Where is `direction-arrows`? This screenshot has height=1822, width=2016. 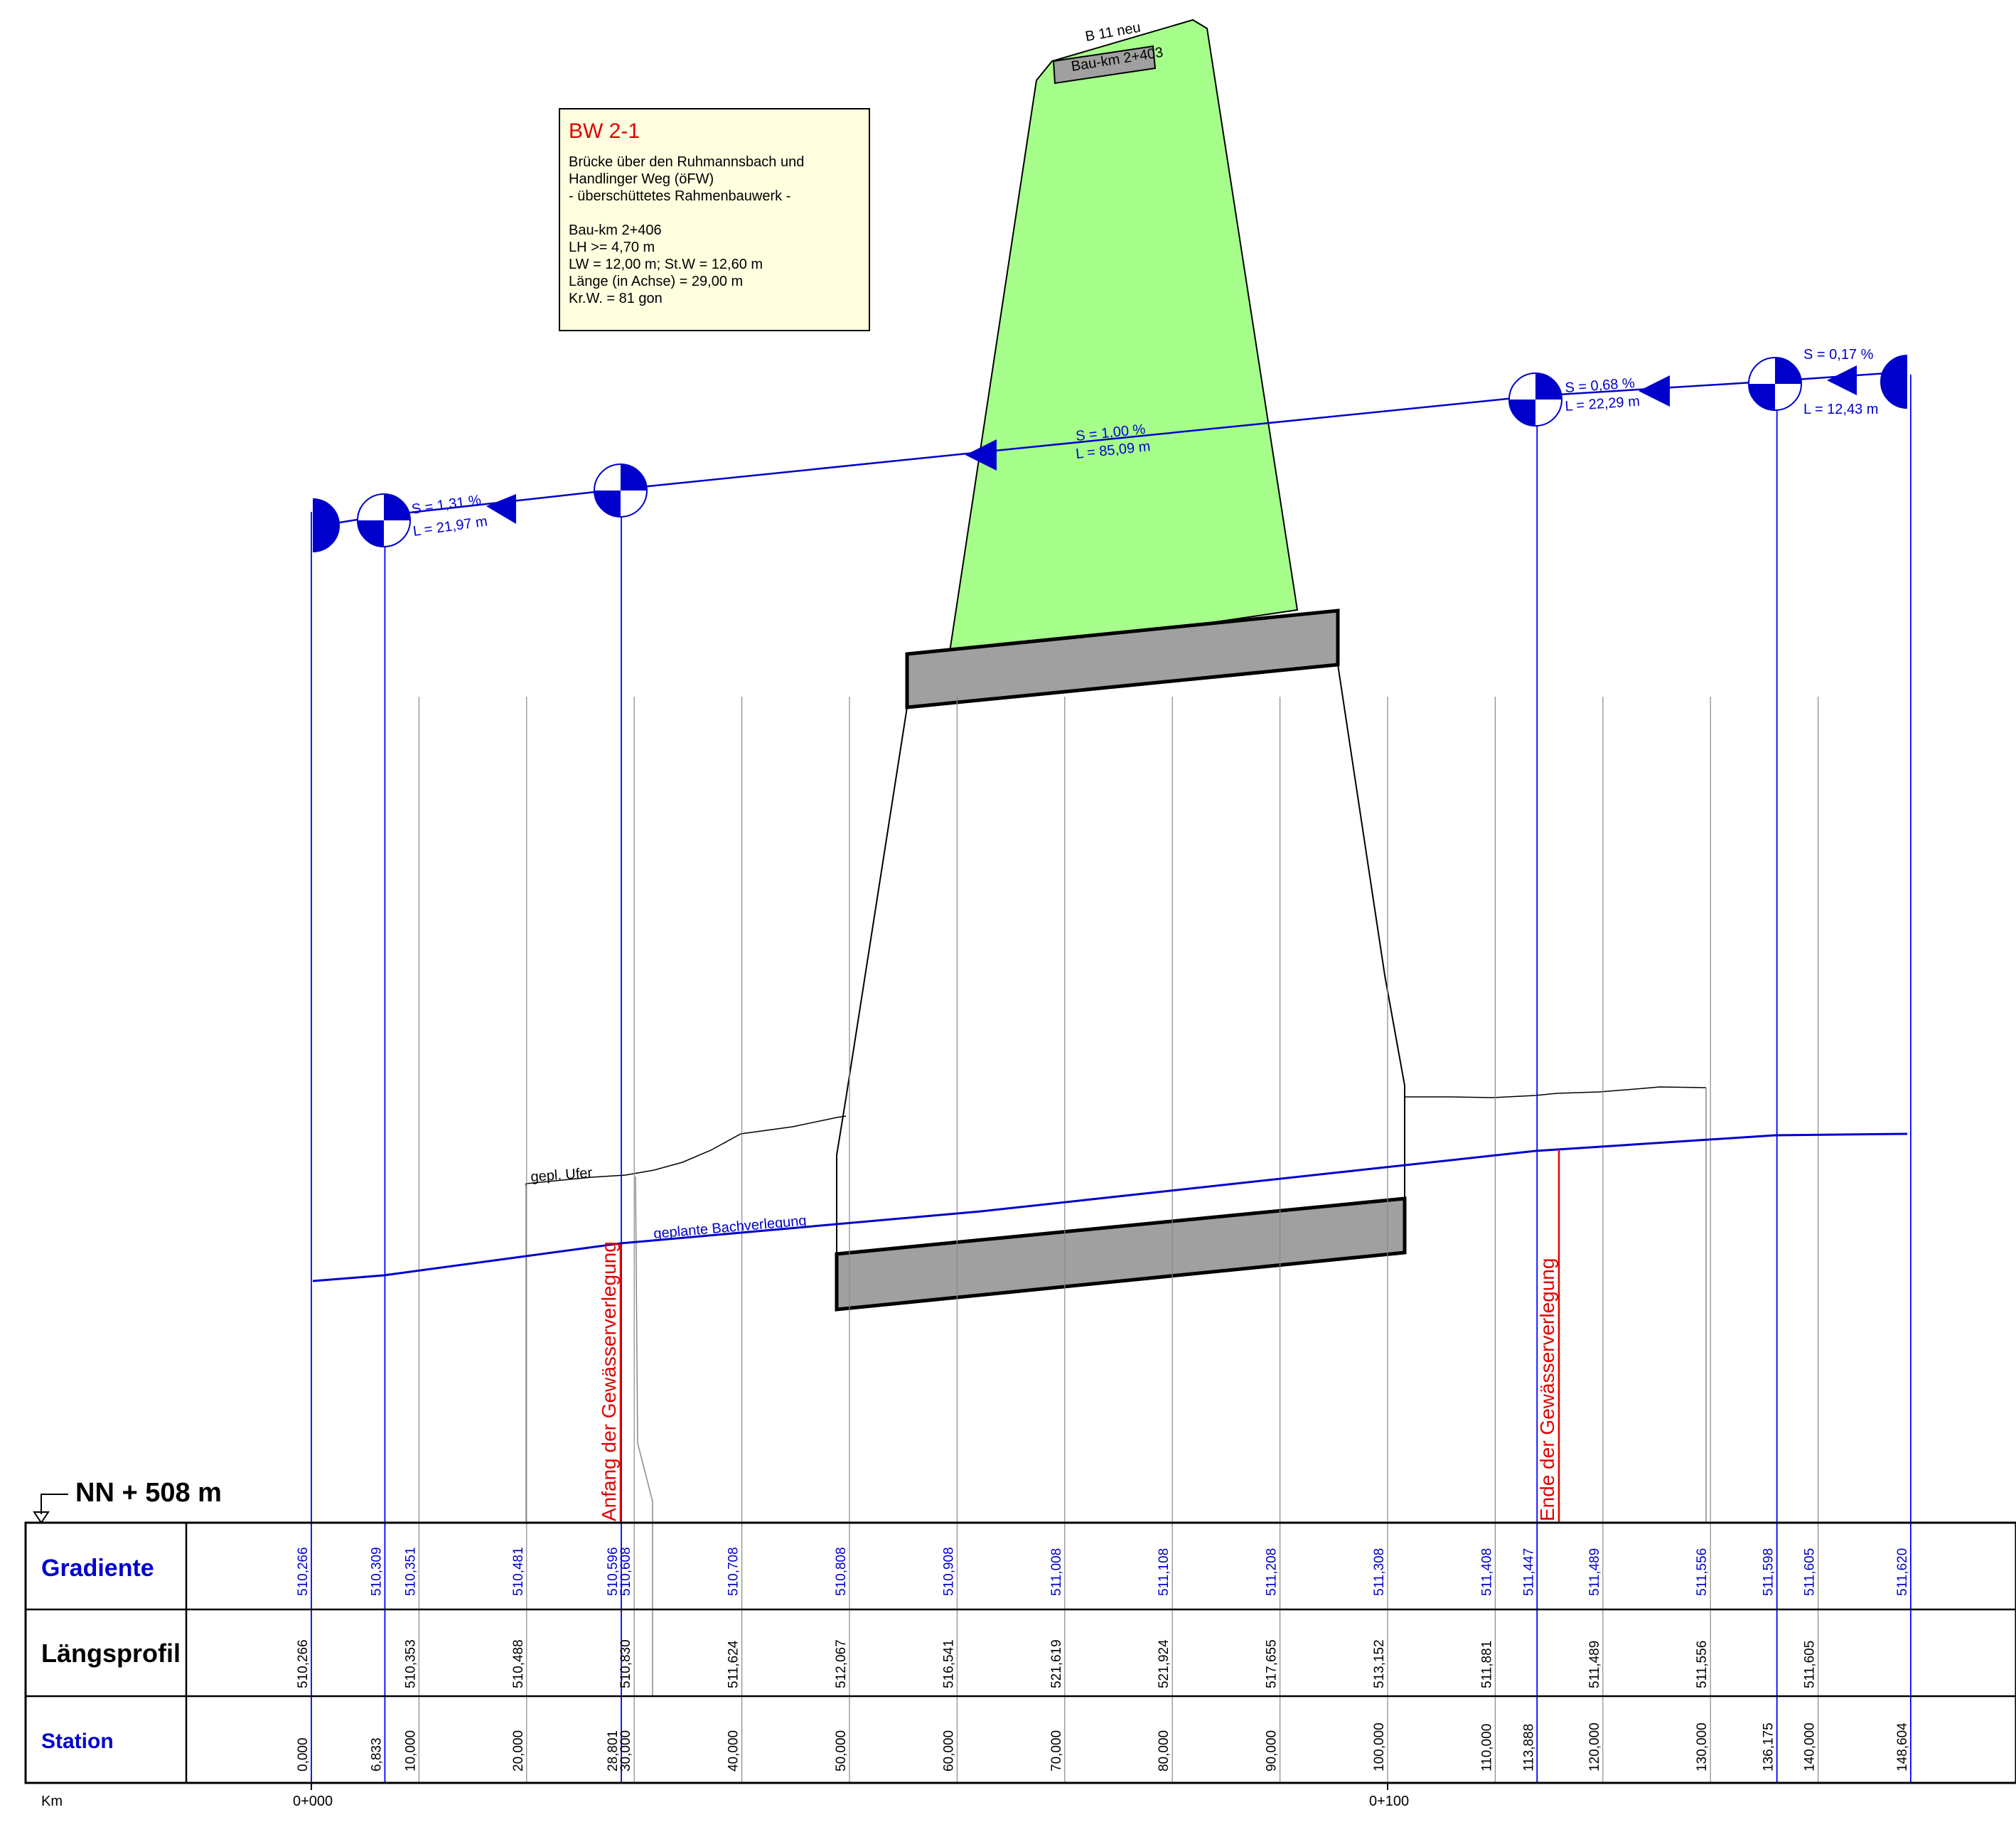
direction-arrows is located at coordinates (1172, 444).